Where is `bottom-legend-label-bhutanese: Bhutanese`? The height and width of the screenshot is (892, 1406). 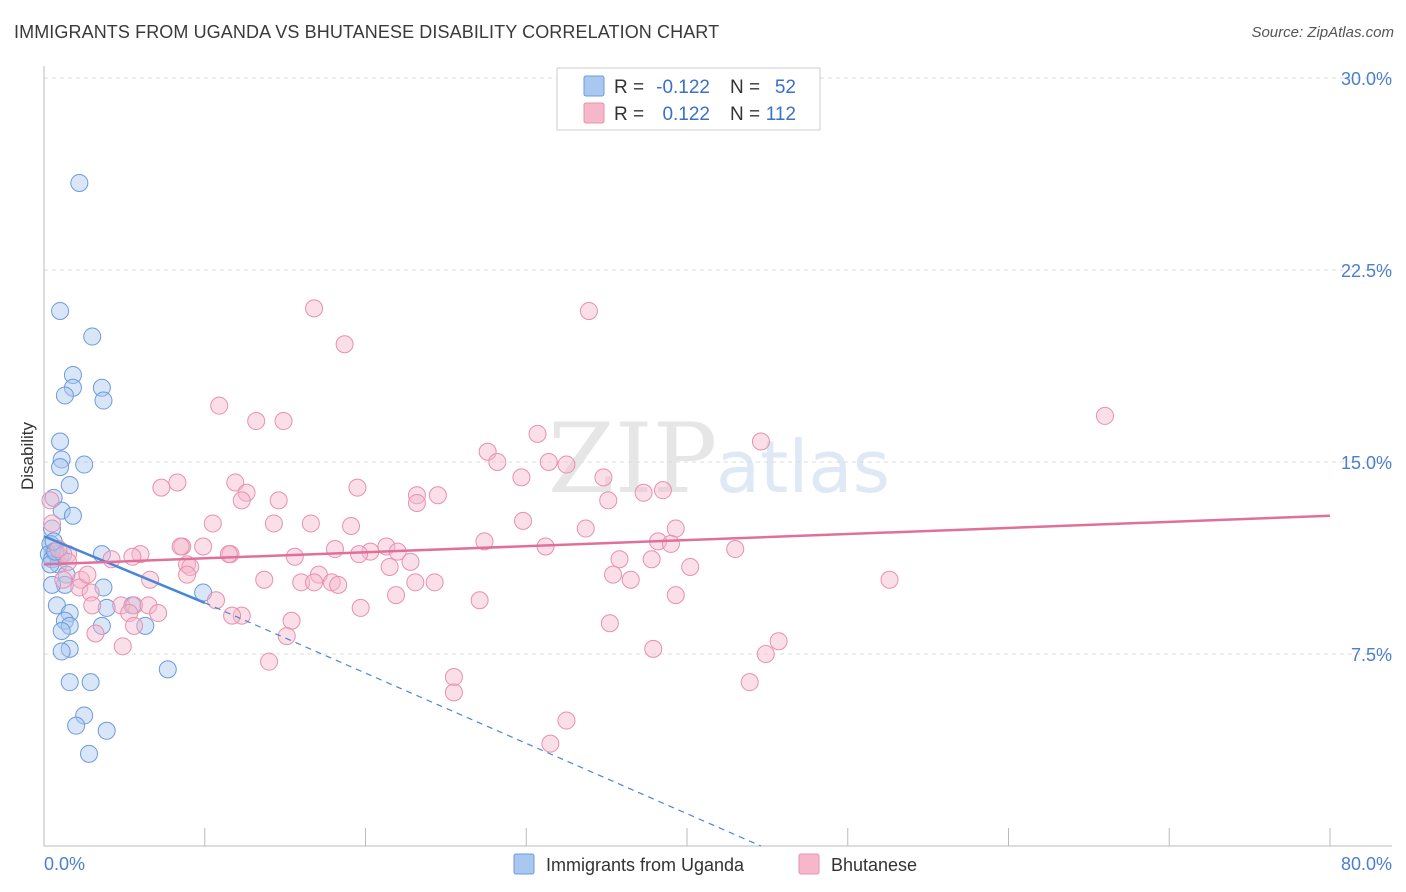
bottom-legend-label-bhutanese: Bhutanese is located at coordinates (874, 865).